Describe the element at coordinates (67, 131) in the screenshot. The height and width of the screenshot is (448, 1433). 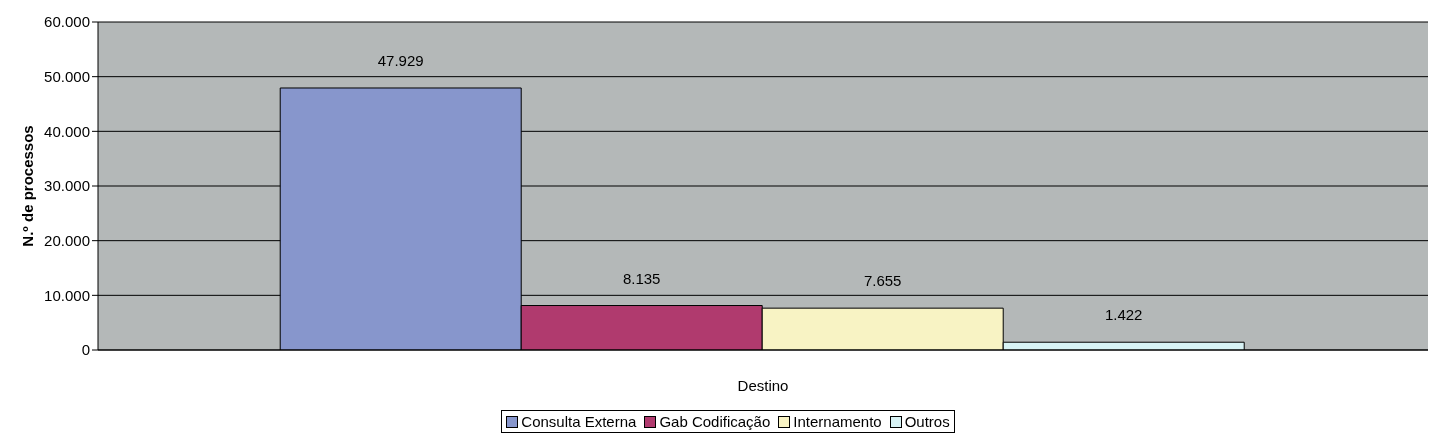
I see `y-tick-label: 40.000` at that location.